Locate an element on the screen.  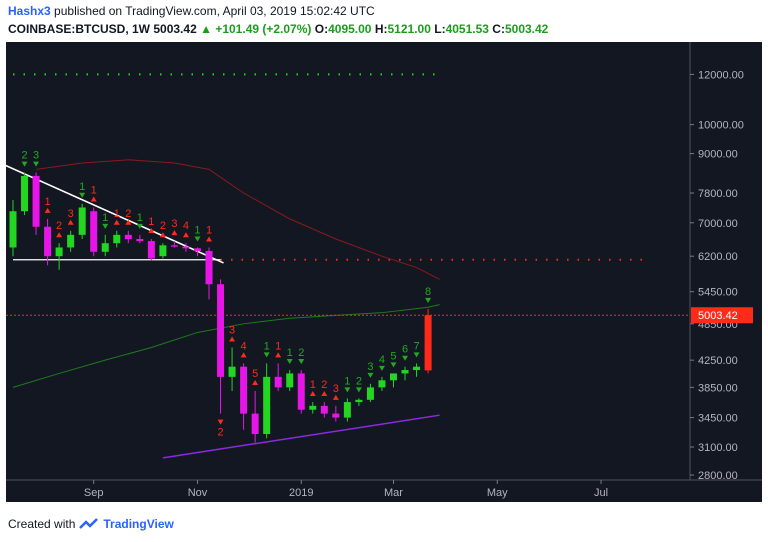
last-price-box is located at coordinates (722, 315).